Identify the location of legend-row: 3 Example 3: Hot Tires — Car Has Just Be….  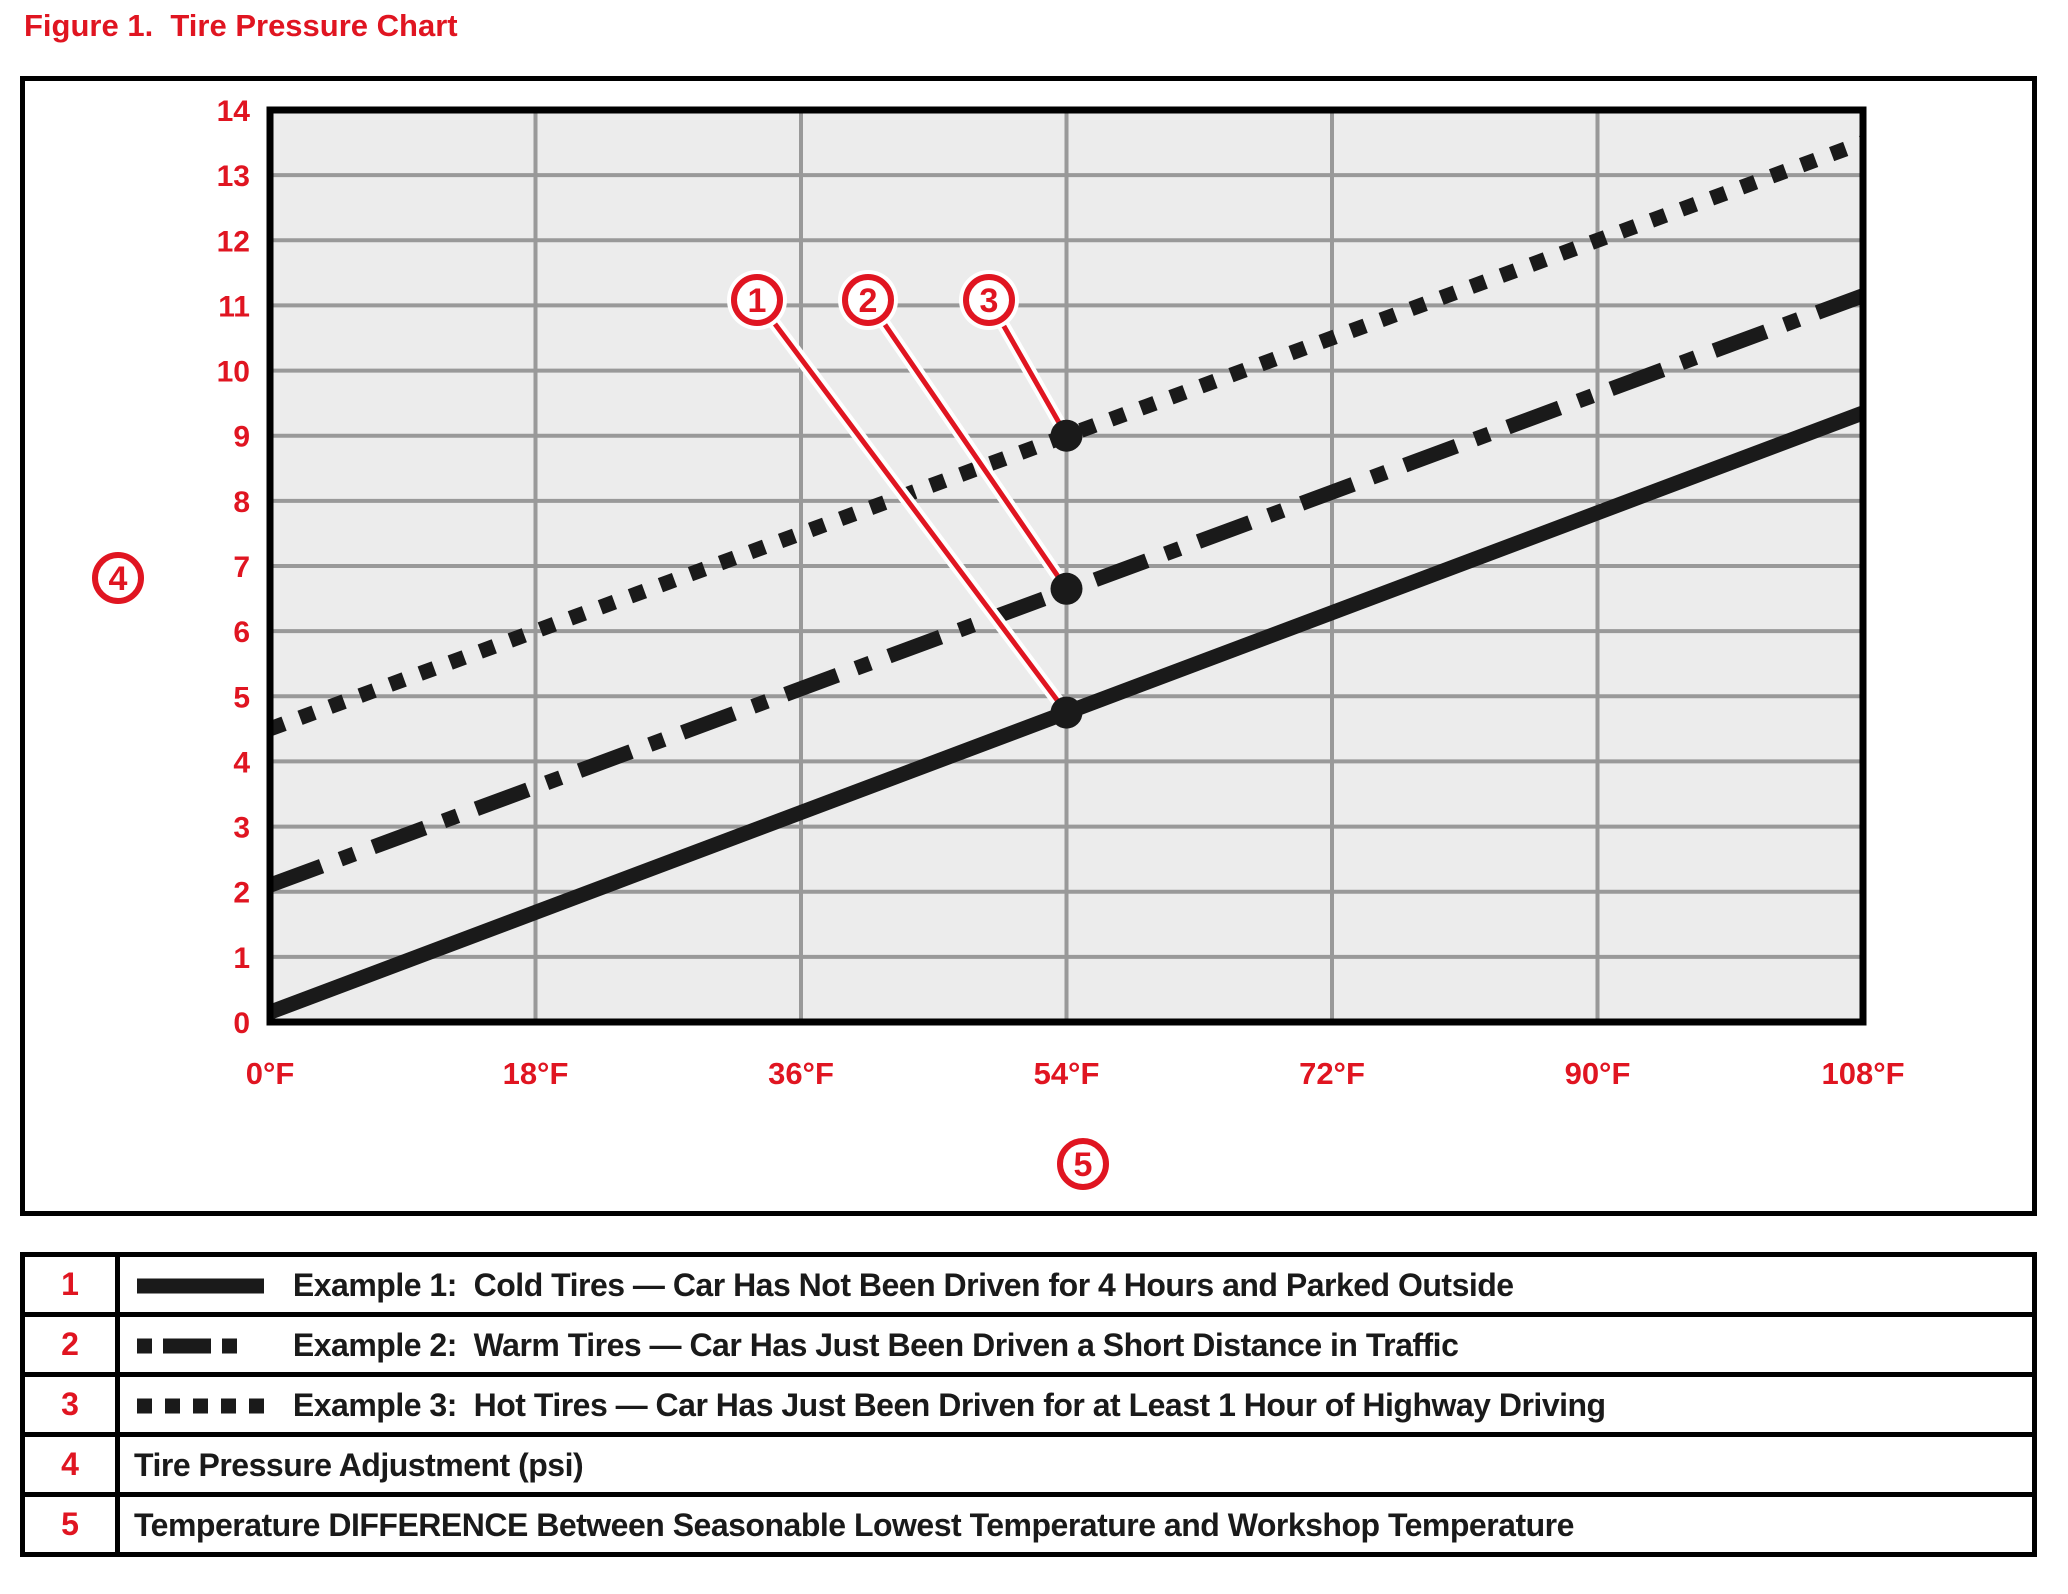
(1028, 1404).